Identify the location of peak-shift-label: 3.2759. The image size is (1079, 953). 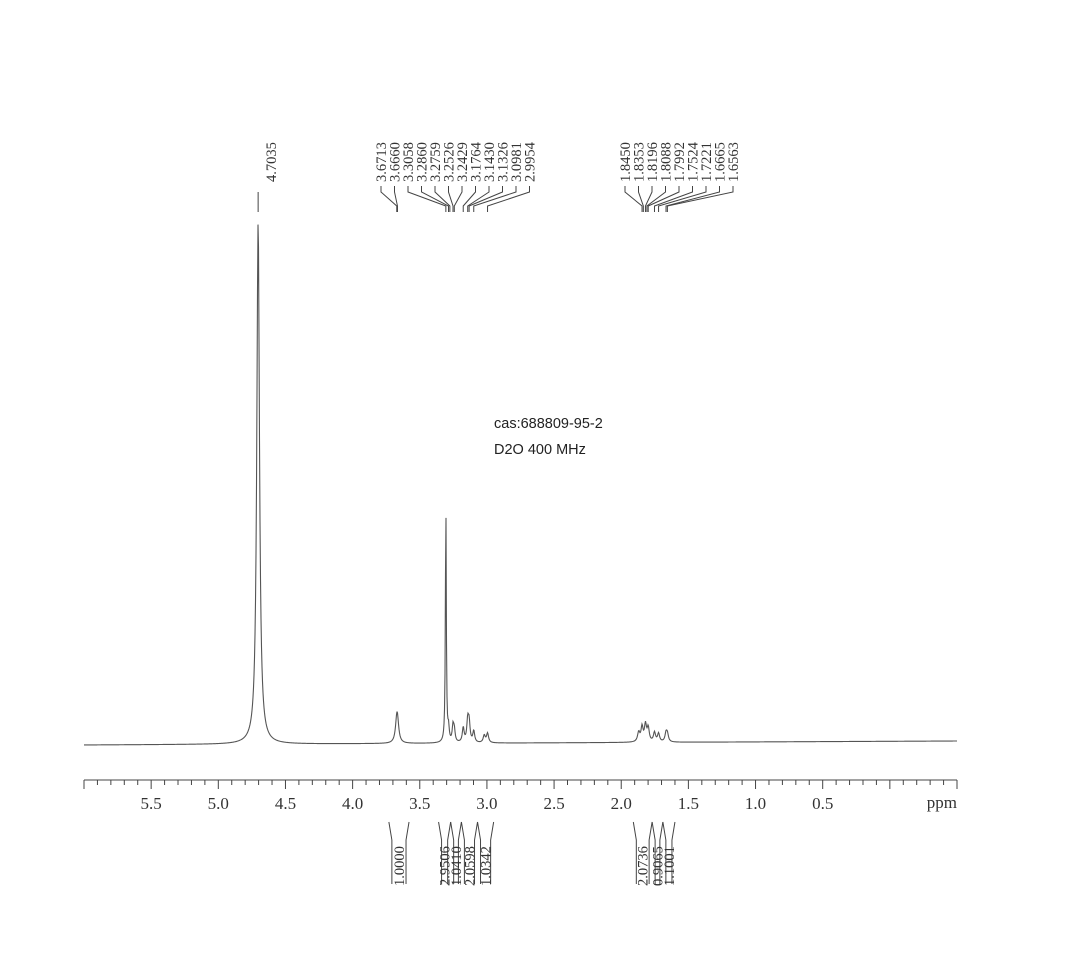
(436, 162).